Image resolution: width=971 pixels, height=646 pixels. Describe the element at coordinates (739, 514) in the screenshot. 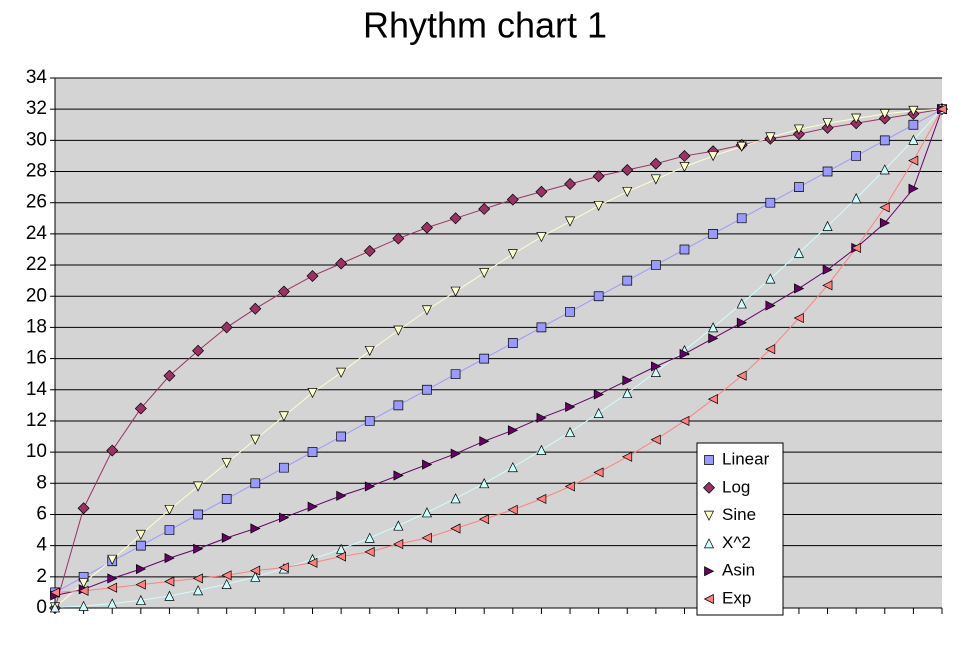

I see `legend-label: Sine` at that location.